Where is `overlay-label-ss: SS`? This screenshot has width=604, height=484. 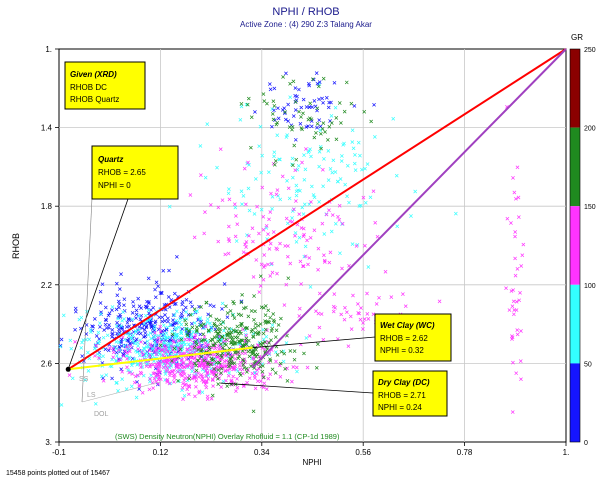
overlay-label-ss: SS is located at coordinates (84, 379).